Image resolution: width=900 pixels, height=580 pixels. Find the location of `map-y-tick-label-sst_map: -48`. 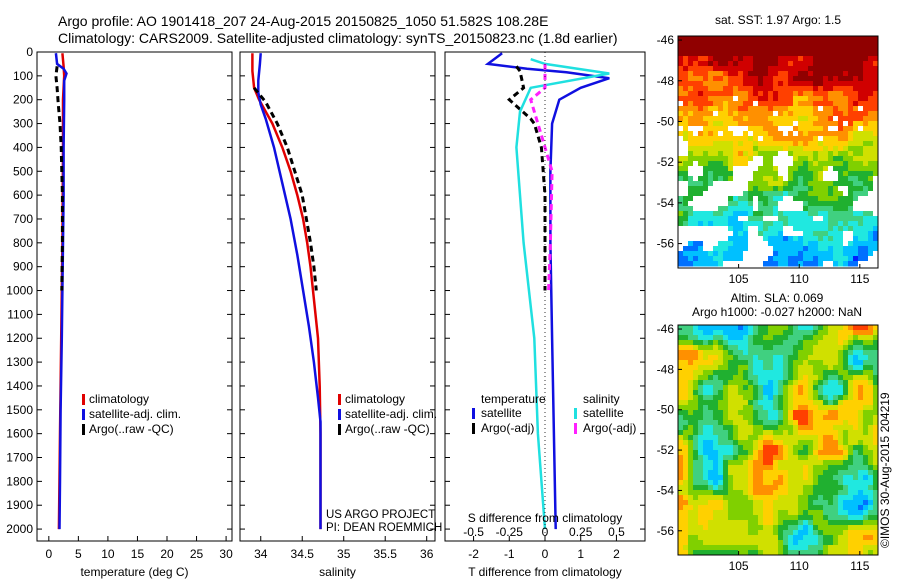

map-y-tick-label-sst_map: -48 is located at coordinates (666, 81).